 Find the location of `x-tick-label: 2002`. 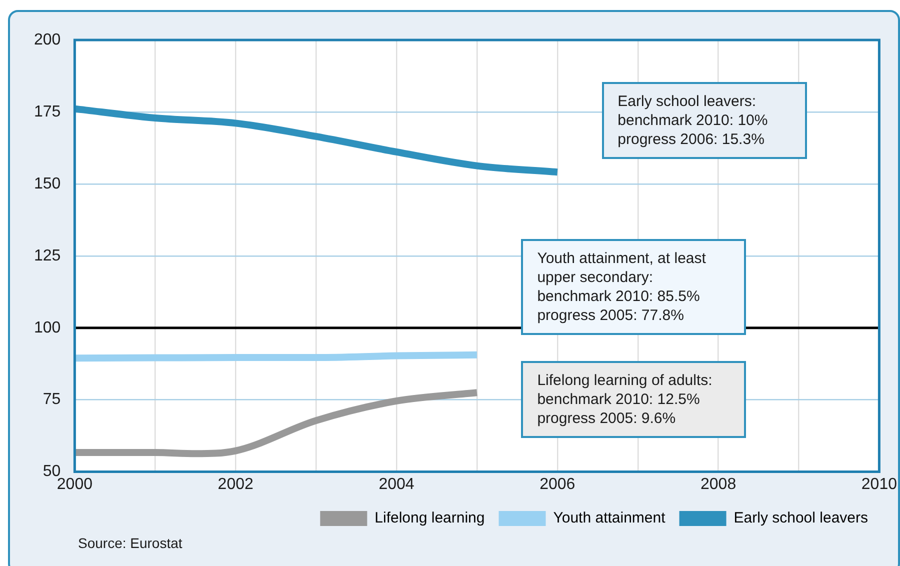

x-tick-label: 2002 is located at coordinates (236, 484).